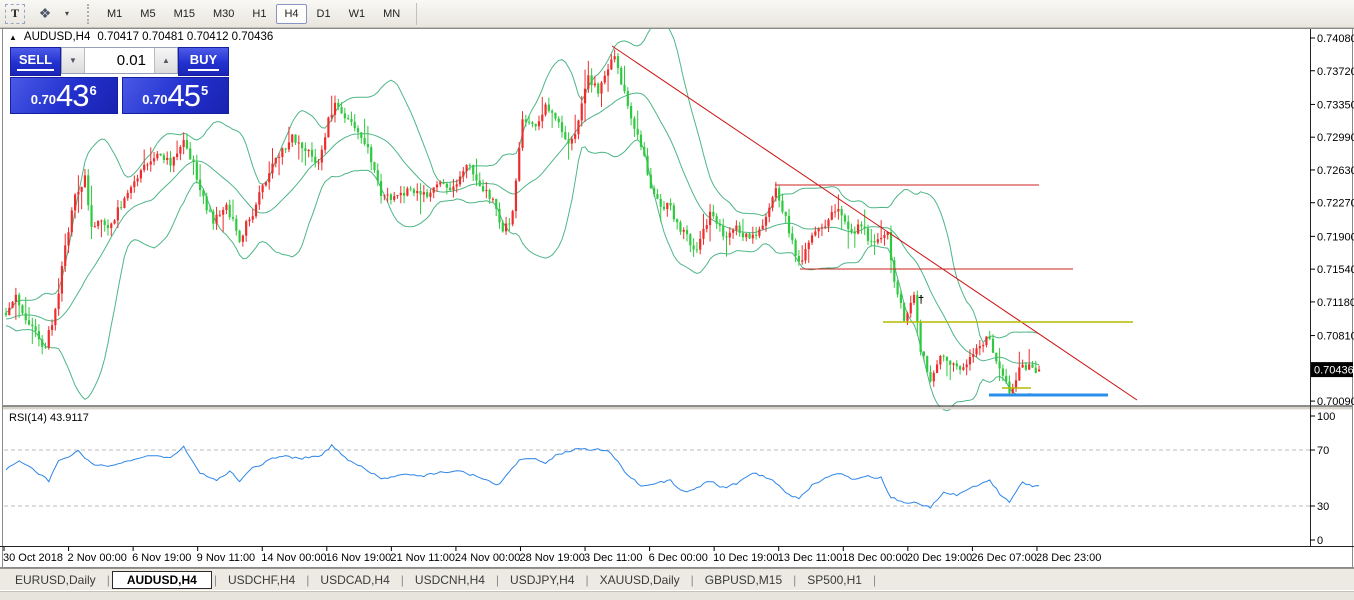 The width and height of the screenshot is (1354, 600). What do you see at coordinates (33, 558) in the screenshot?
I see `time-axis-label: 30 Oct 2018` at bounding box center [33, 558].